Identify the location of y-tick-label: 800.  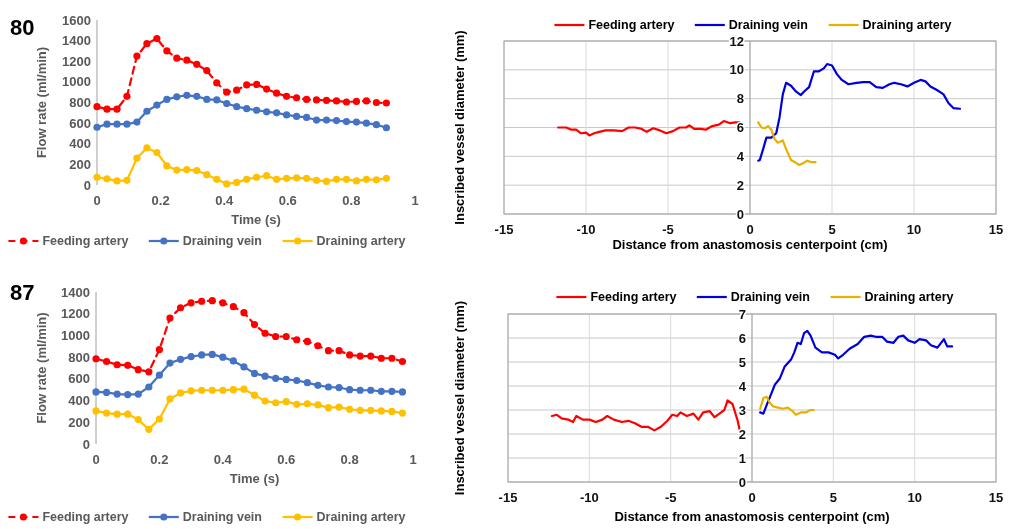
(79, 357).